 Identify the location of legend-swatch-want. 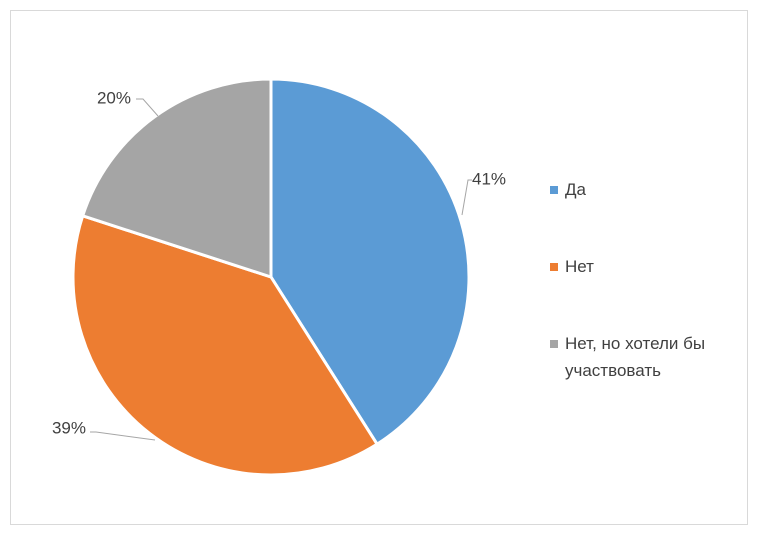
(554, 344).